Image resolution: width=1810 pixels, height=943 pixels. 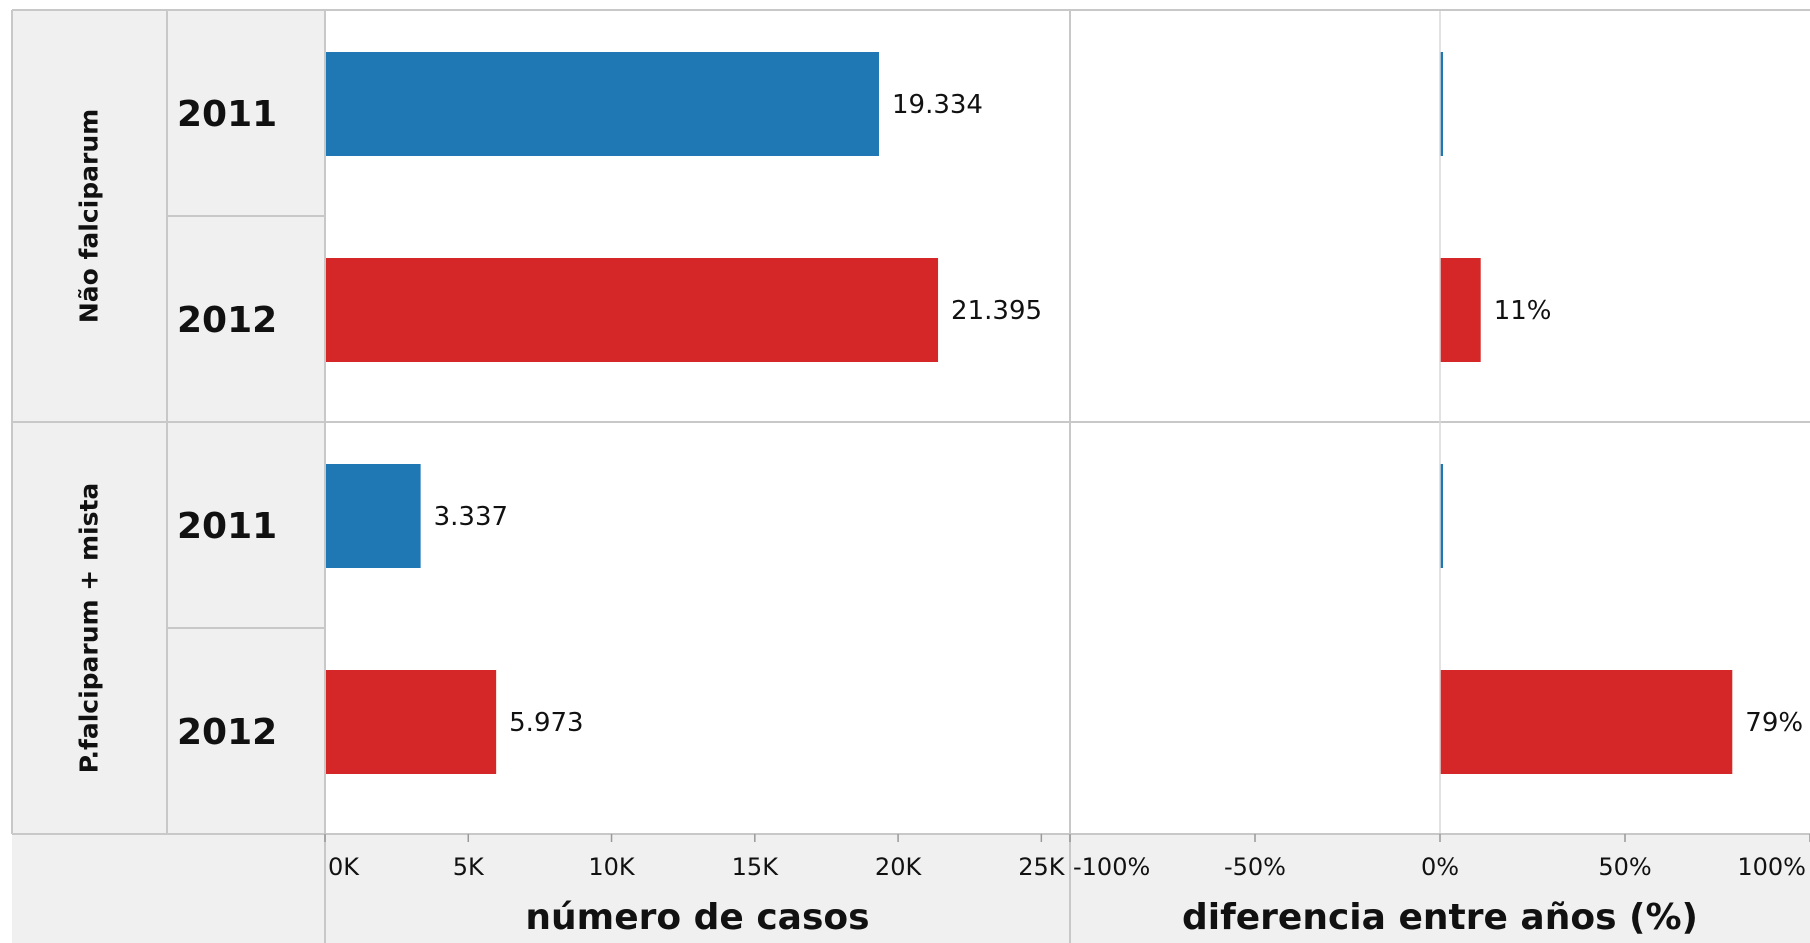 I want to click on data-label: 21.395, so click(x=996, y=311).